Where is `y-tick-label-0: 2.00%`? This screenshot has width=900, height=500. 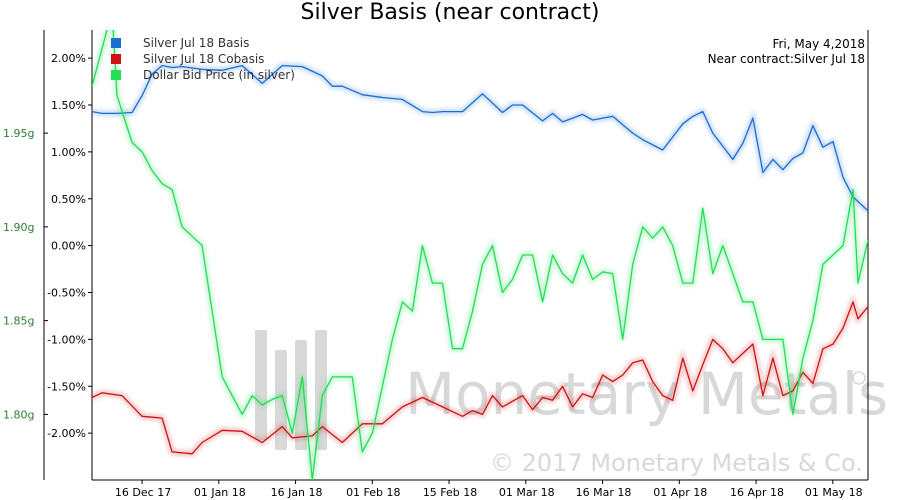 y-tick-label-0: 2.00% is located at coordinates (68, 58).